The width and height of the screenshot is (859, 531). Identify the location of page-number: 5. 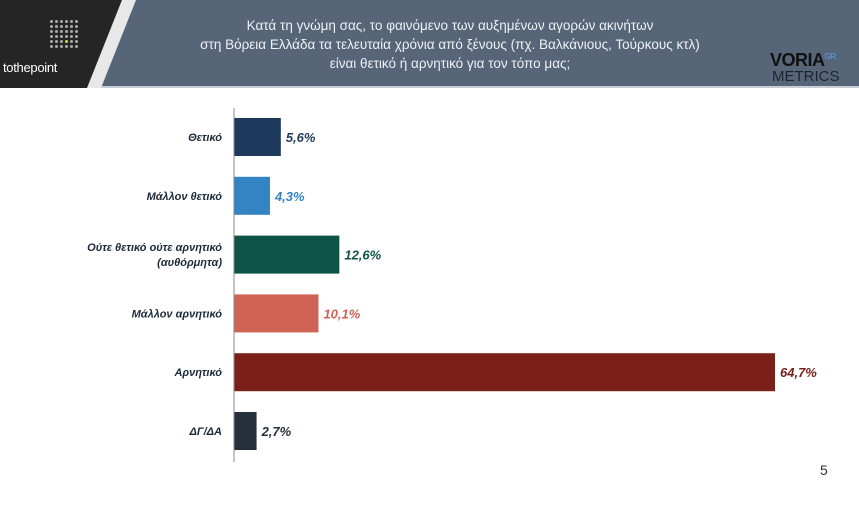
(824, 470).